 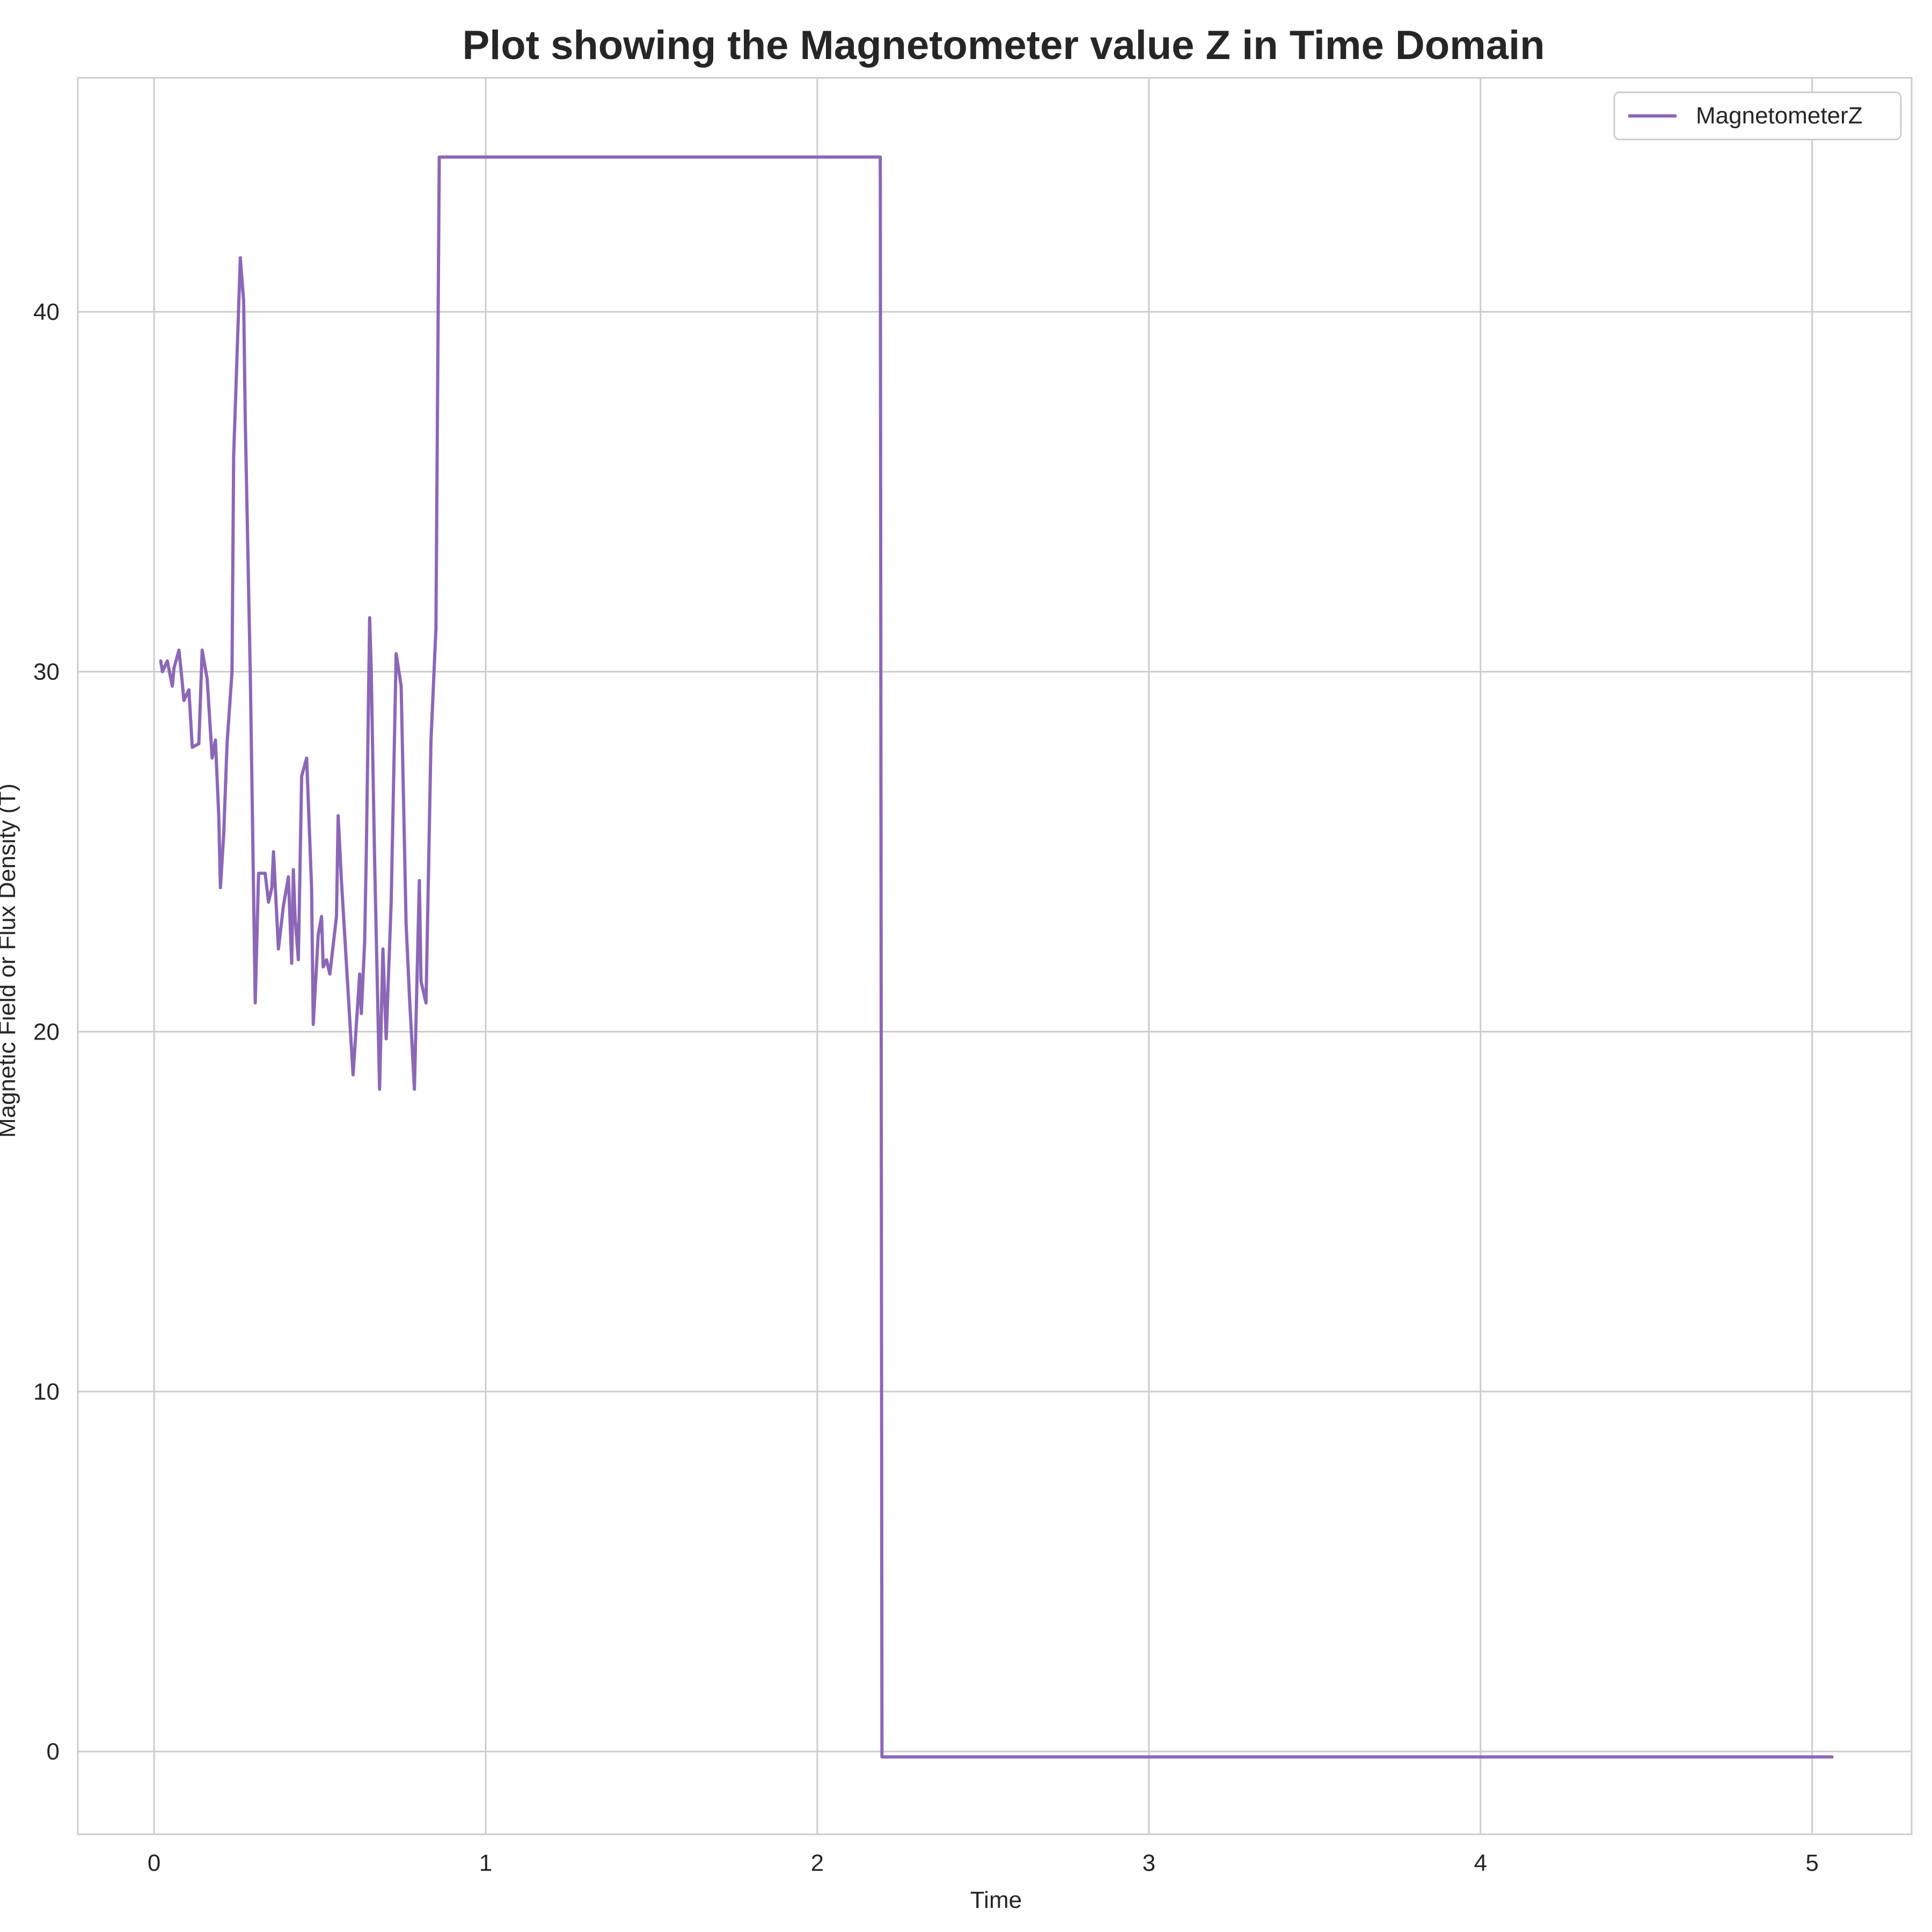 What do you see at coordinates (46, 672) in the screenshot?
I see `y-tick-label: 30` at bounding box center [46, 672].